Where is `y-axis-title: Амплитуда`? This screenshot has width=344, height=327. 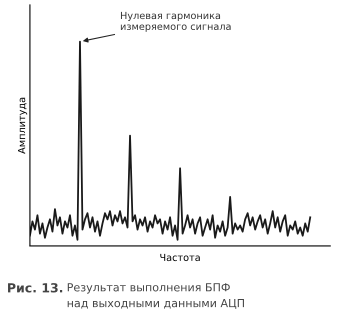
y-axis-title: Амплитуда is located at coordinates (23, 126).